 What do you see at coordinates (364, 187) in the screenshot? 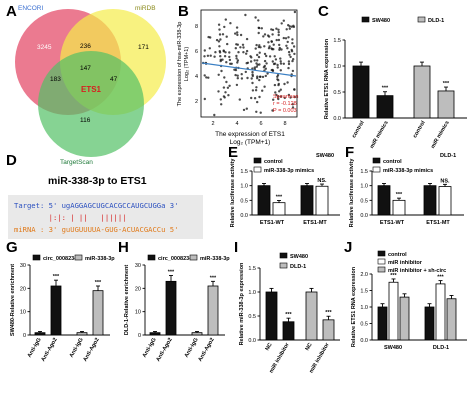
I see `y-tick-label: 1.0` at bounding box center [364, 187].